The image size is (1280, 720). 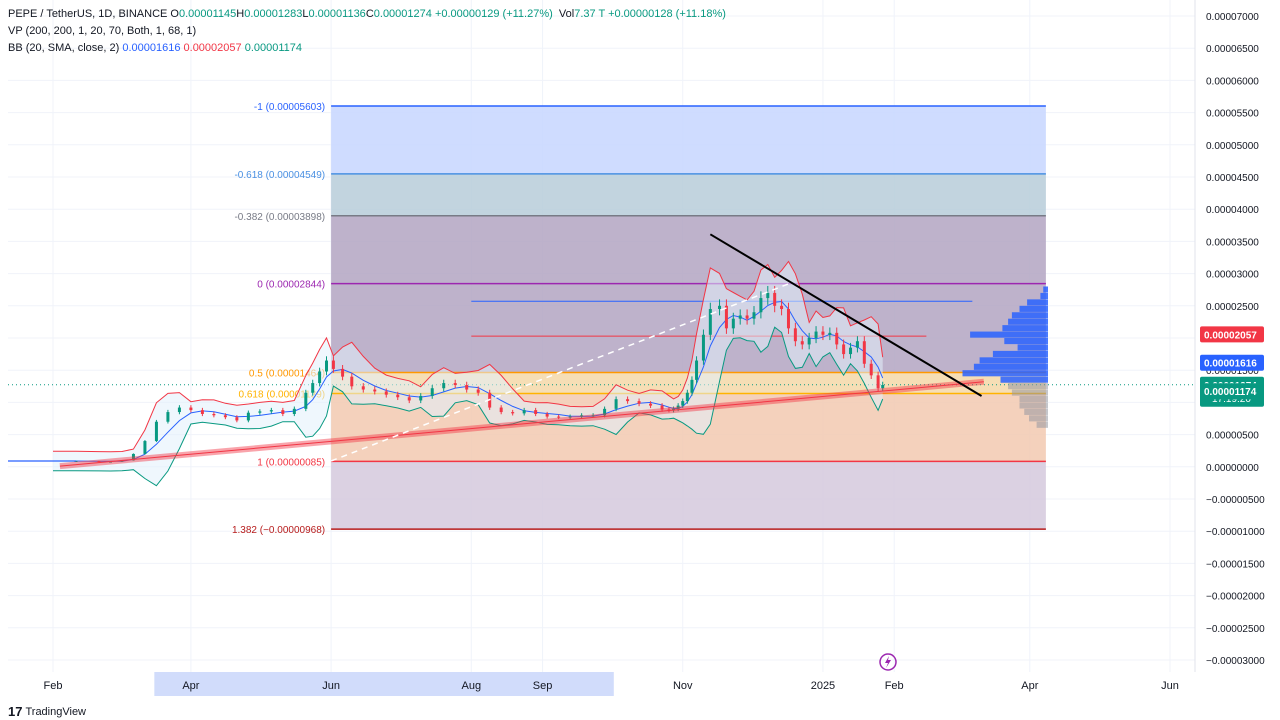 What do you see at coordinates (47, 711) in the screenshot?
I see `footer-brand: 17 TradingView` at bounding box center [47, 711].